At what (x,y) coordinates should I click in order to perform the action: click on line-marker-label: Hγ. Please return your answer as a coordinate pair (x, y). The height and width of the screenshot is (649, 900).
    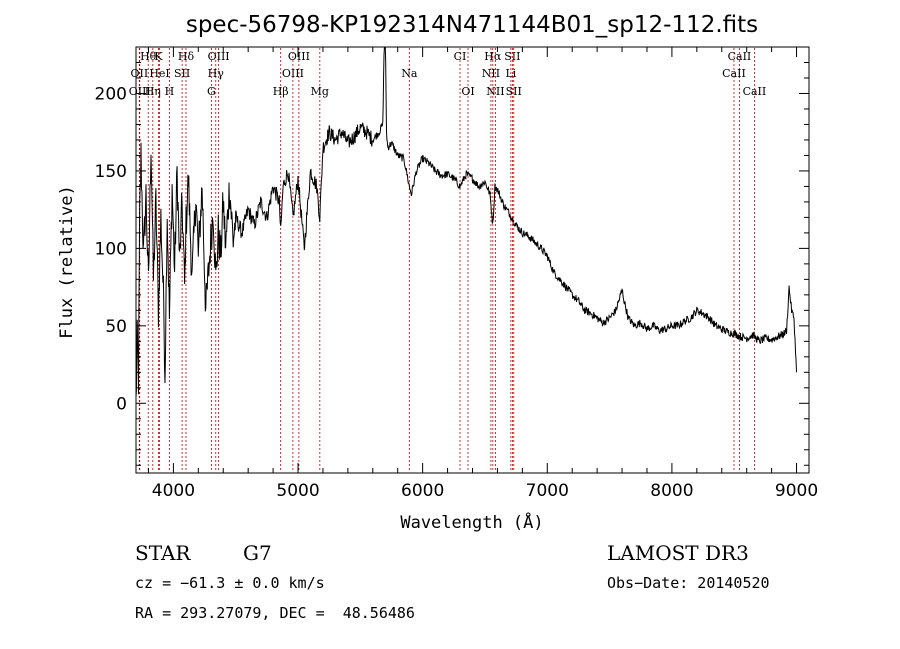
    Looking at the image, I should click on (216, 73).